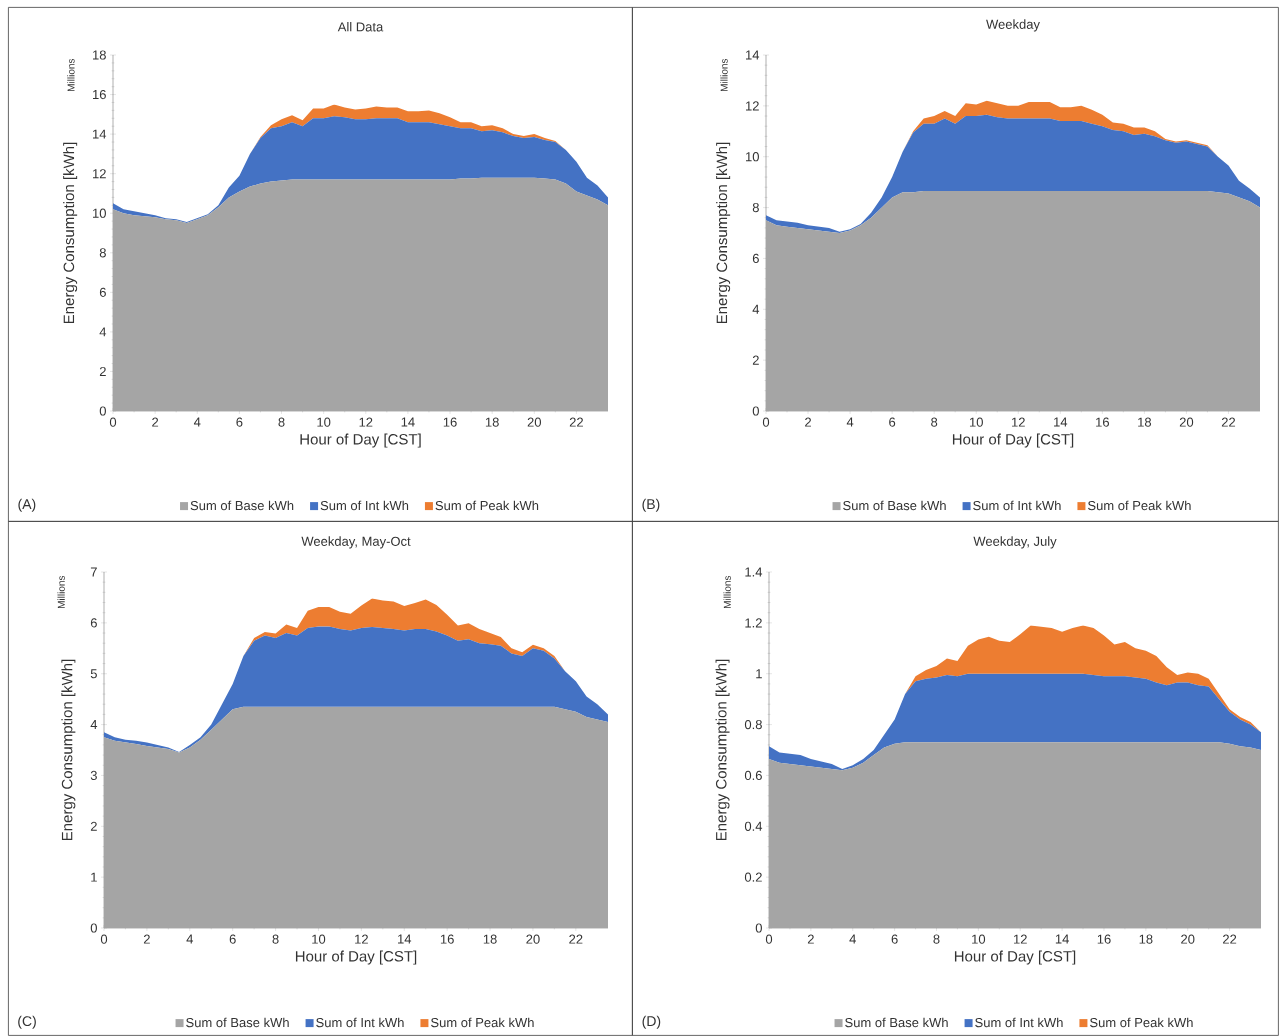  Describe the element at coordinates (1013, 25) in the screenshot. I see `chart-title: Weekday` at that location.